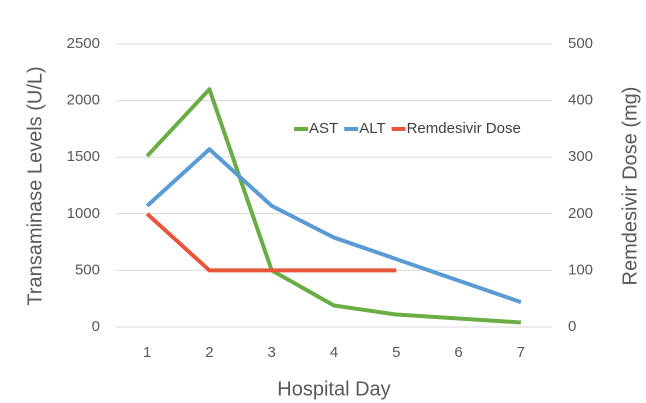 The width and height of the screenshot is (646, 403). Describe the element at coordinates (580, 269) in the screenshot. I see `y2-tick-label: 100` at that location.